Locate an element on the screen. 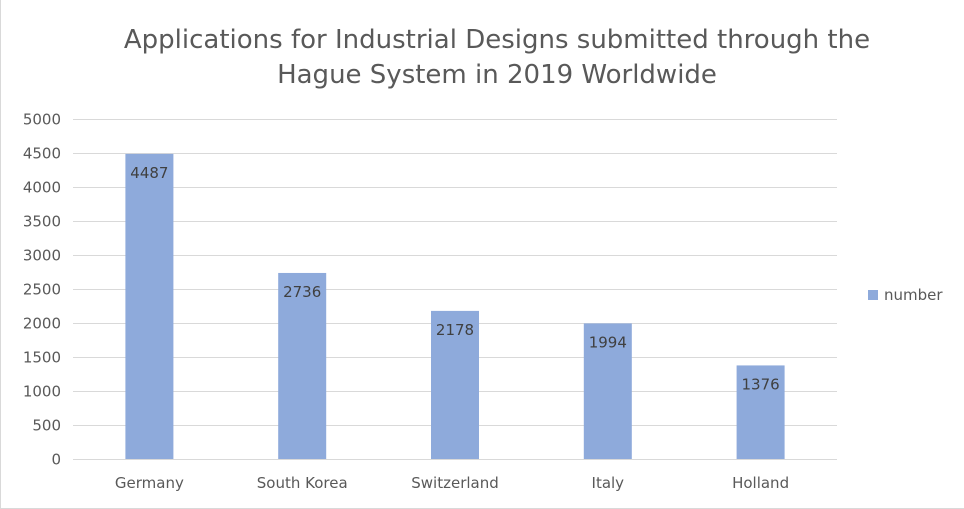 This screenshot has width=964, height=509. legend-swatch is located at coordinates (873, 295).